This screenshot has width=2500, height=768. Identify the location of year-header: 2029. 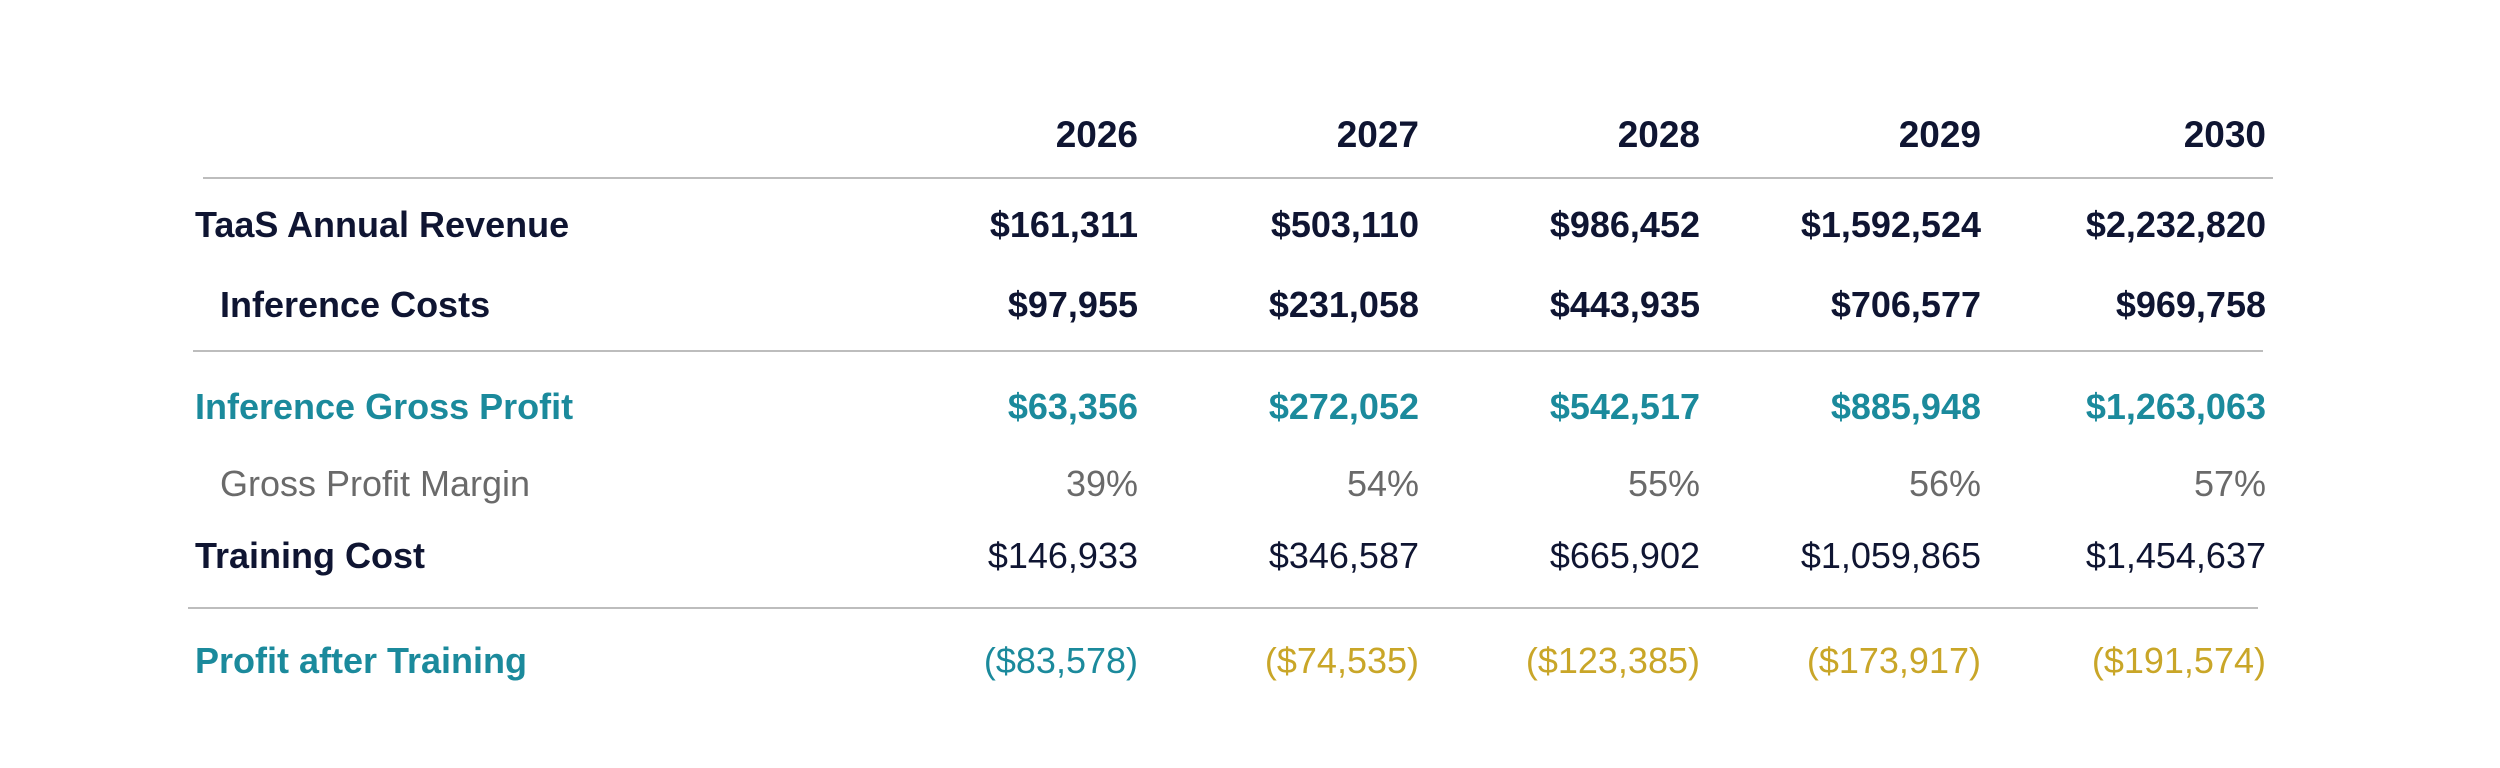
(1939, 134).